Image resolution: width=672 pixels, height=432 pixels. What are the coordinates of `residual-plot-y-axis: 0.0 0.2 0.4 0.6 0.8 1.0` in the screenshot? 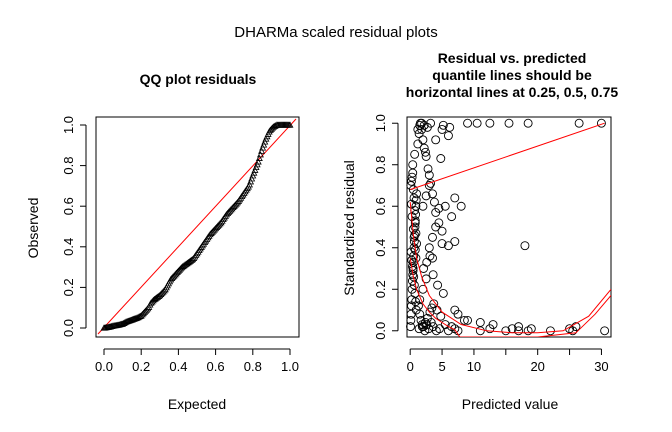 It's located at (386, 227).